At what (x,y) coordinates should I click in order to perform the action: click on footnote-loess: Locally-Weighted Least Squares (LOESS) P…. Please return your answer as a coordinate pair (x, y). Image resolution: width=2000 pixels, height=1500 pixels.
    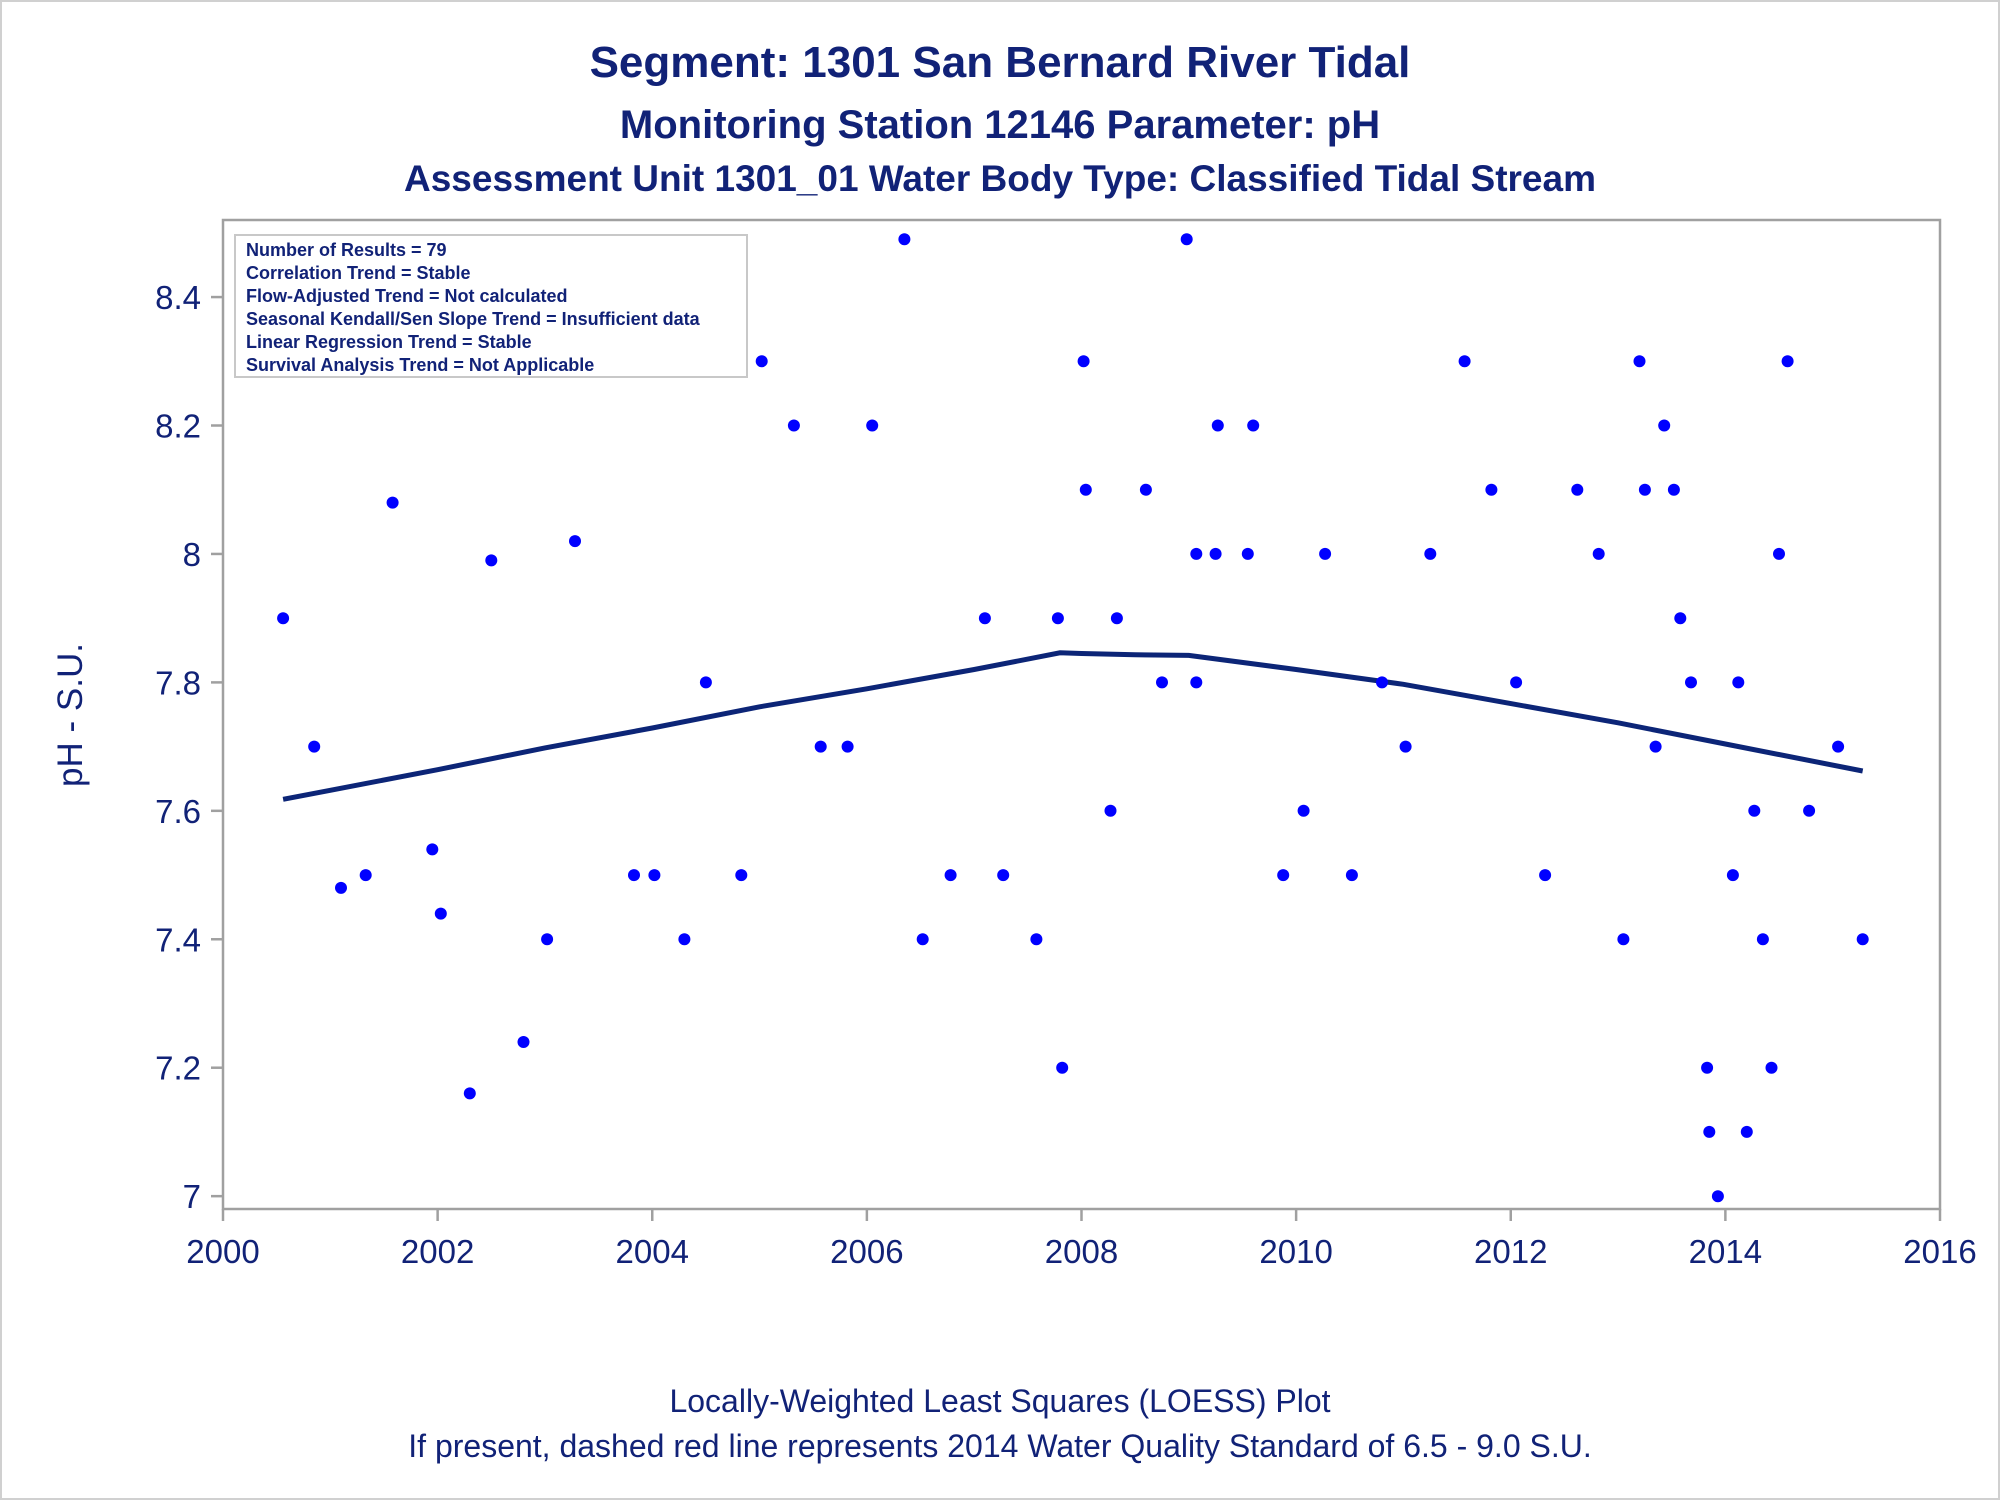
    Looking at the image, I should click on (1000, 1401).